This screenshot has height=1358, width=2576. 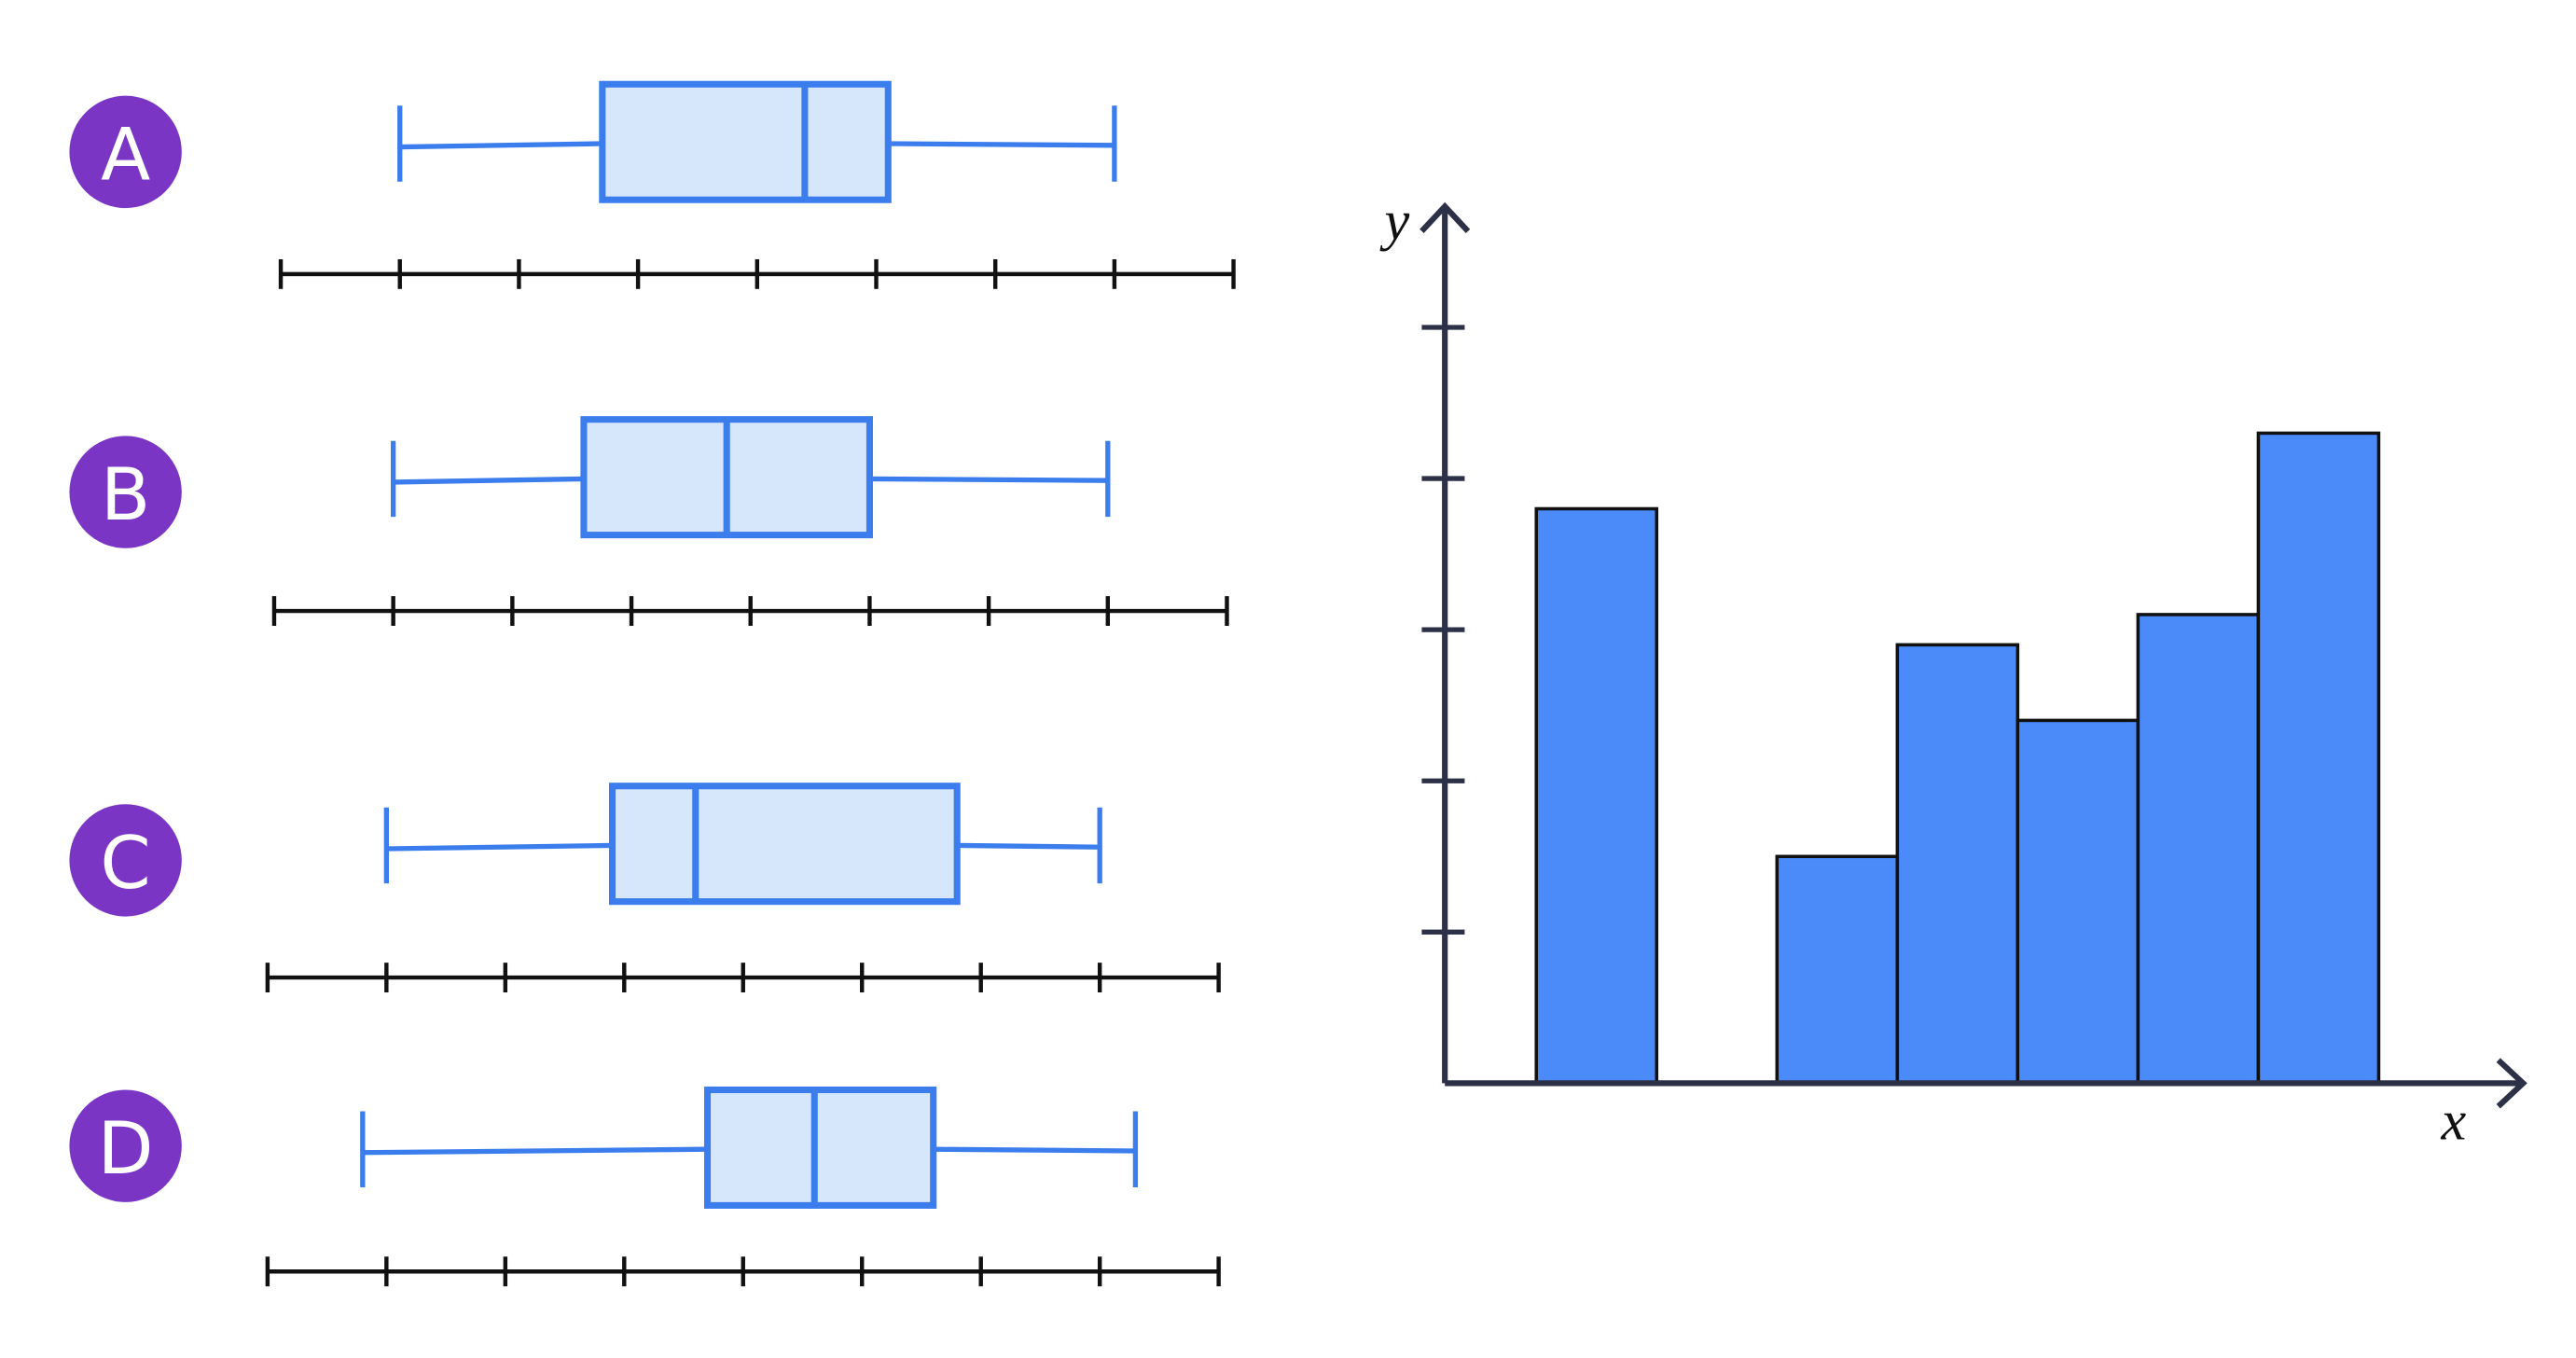 I want to click on y-arrow, so click(x=1445, y=217).